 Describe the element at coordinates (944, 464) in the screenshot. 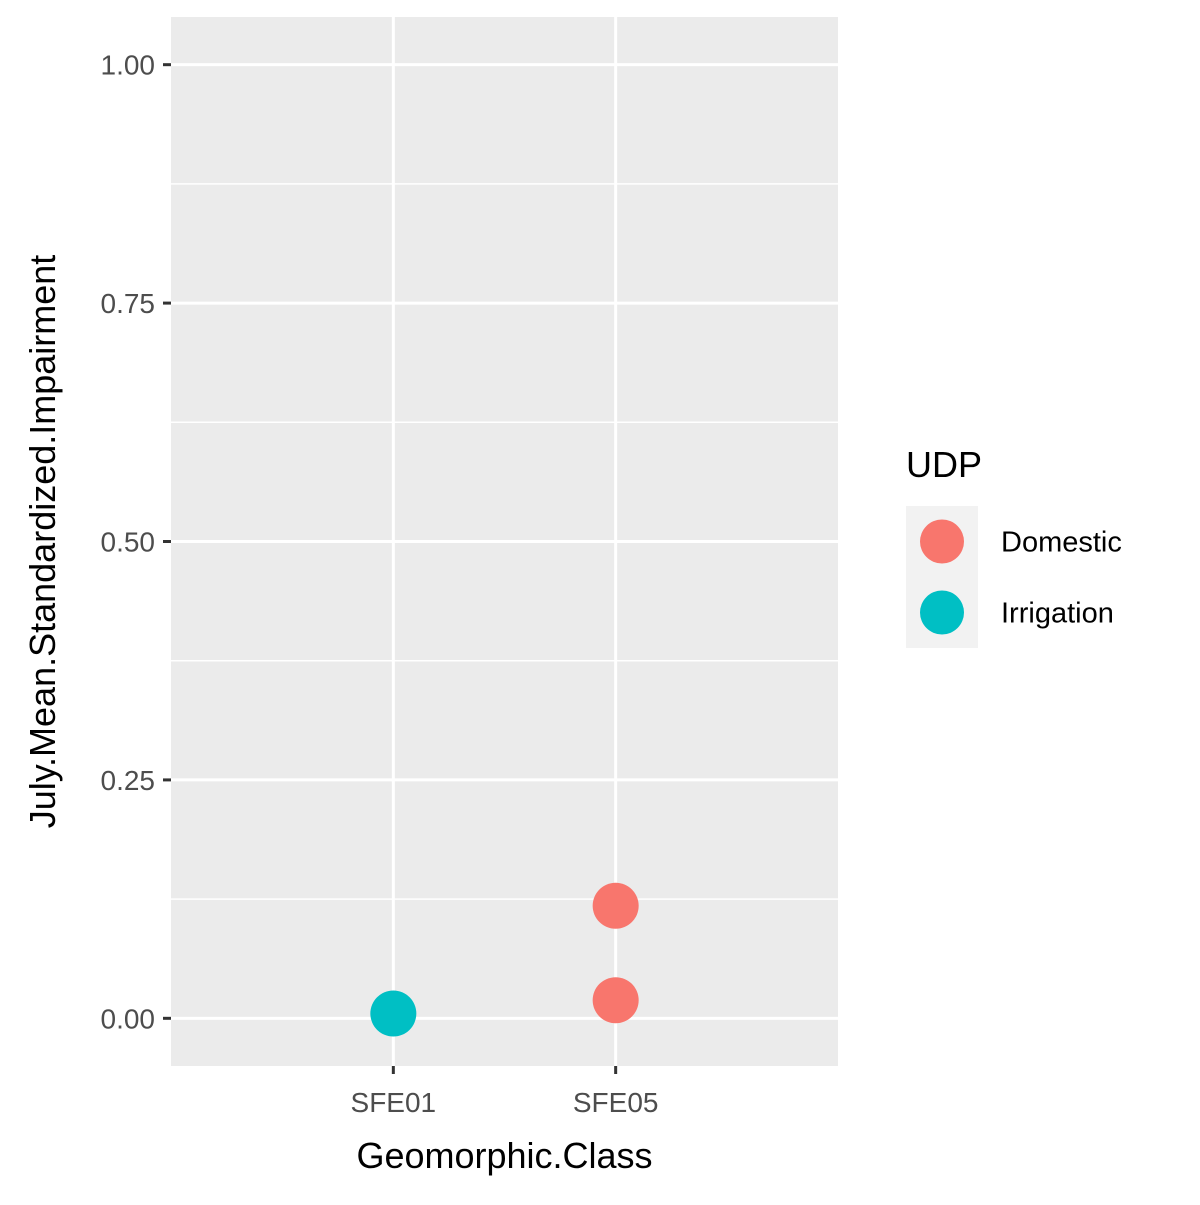

I see `legend-title: UDP` at that location.